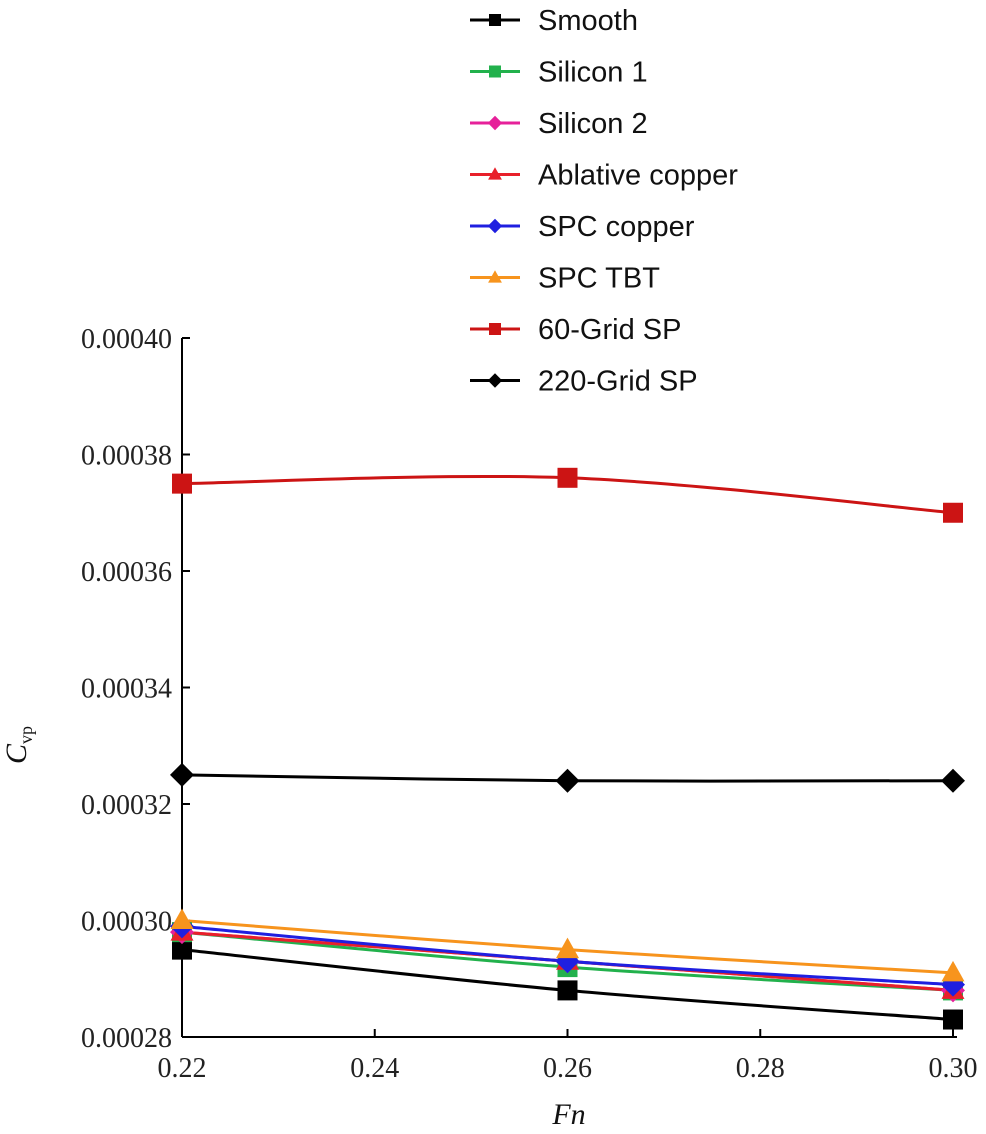 This screenshot has width=986, height=1134. Describe the element at coordinates (609, 330) in the screenshot. I see `legend-label: 60-Grid SP` at that location.